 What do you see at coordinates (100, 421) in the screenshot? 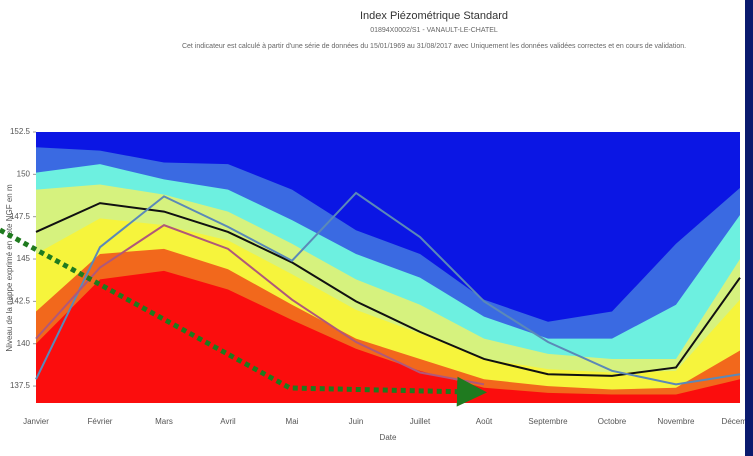
I see `x-tick-label: Février` at bounding box center [100, 421].